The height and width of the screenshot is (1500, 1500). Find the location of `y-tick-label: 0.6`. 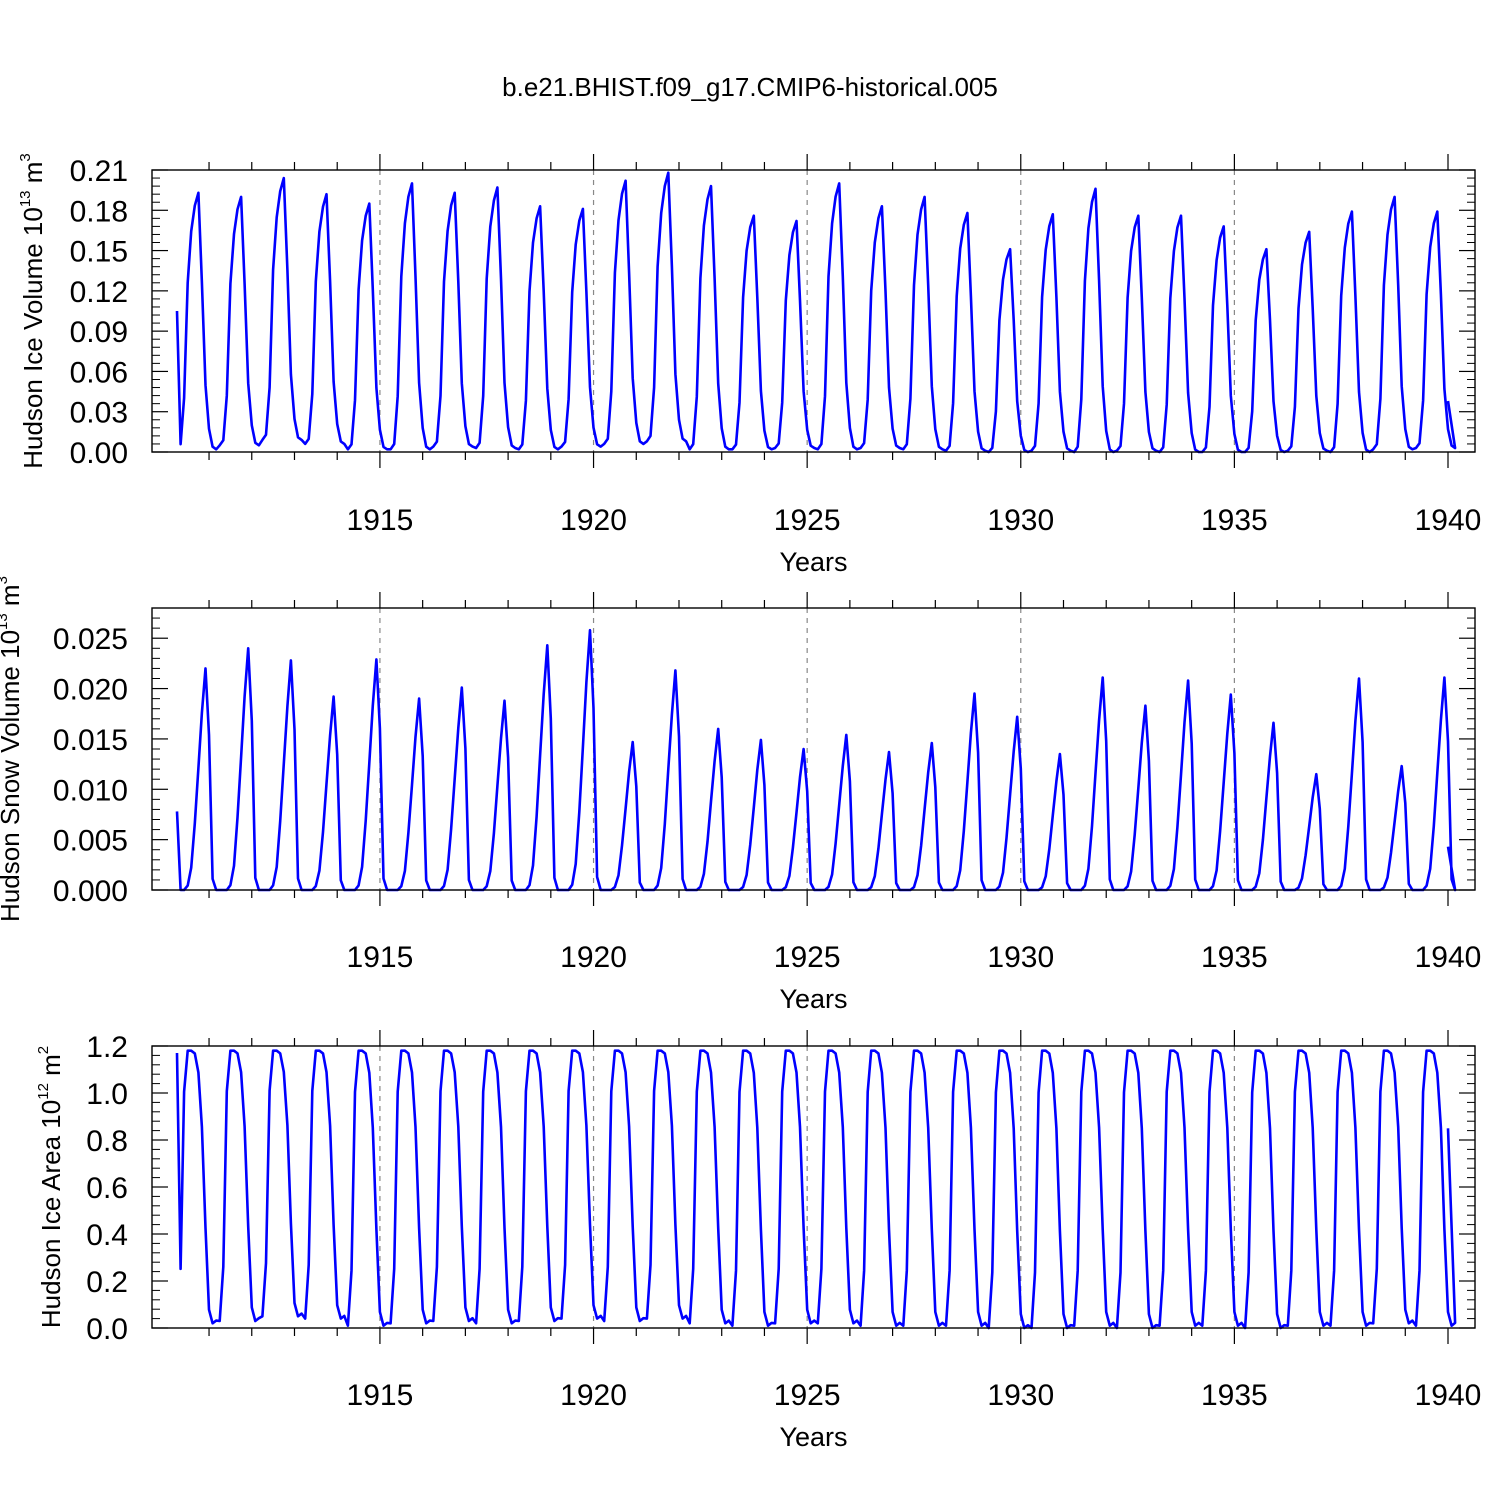

y-tick-label: 0.6 is located at coordinates (107, 1188).